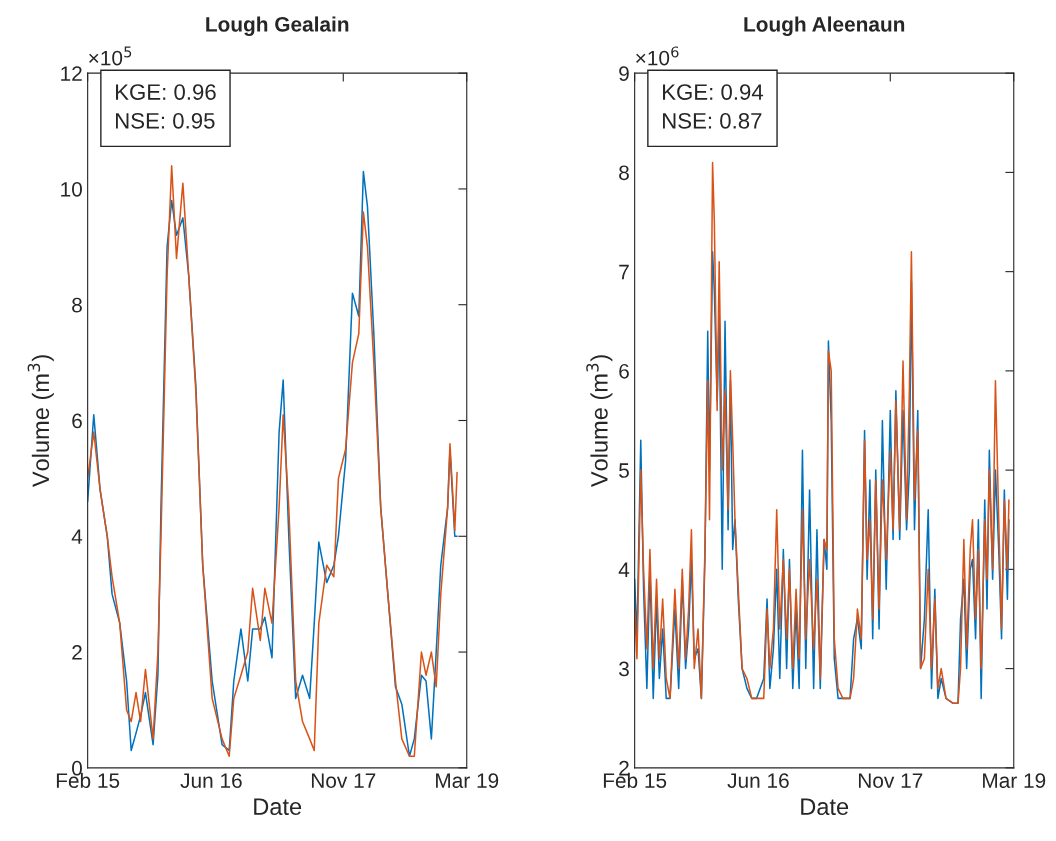  I want to click on y-tick-label: 5, so click(624, 470).